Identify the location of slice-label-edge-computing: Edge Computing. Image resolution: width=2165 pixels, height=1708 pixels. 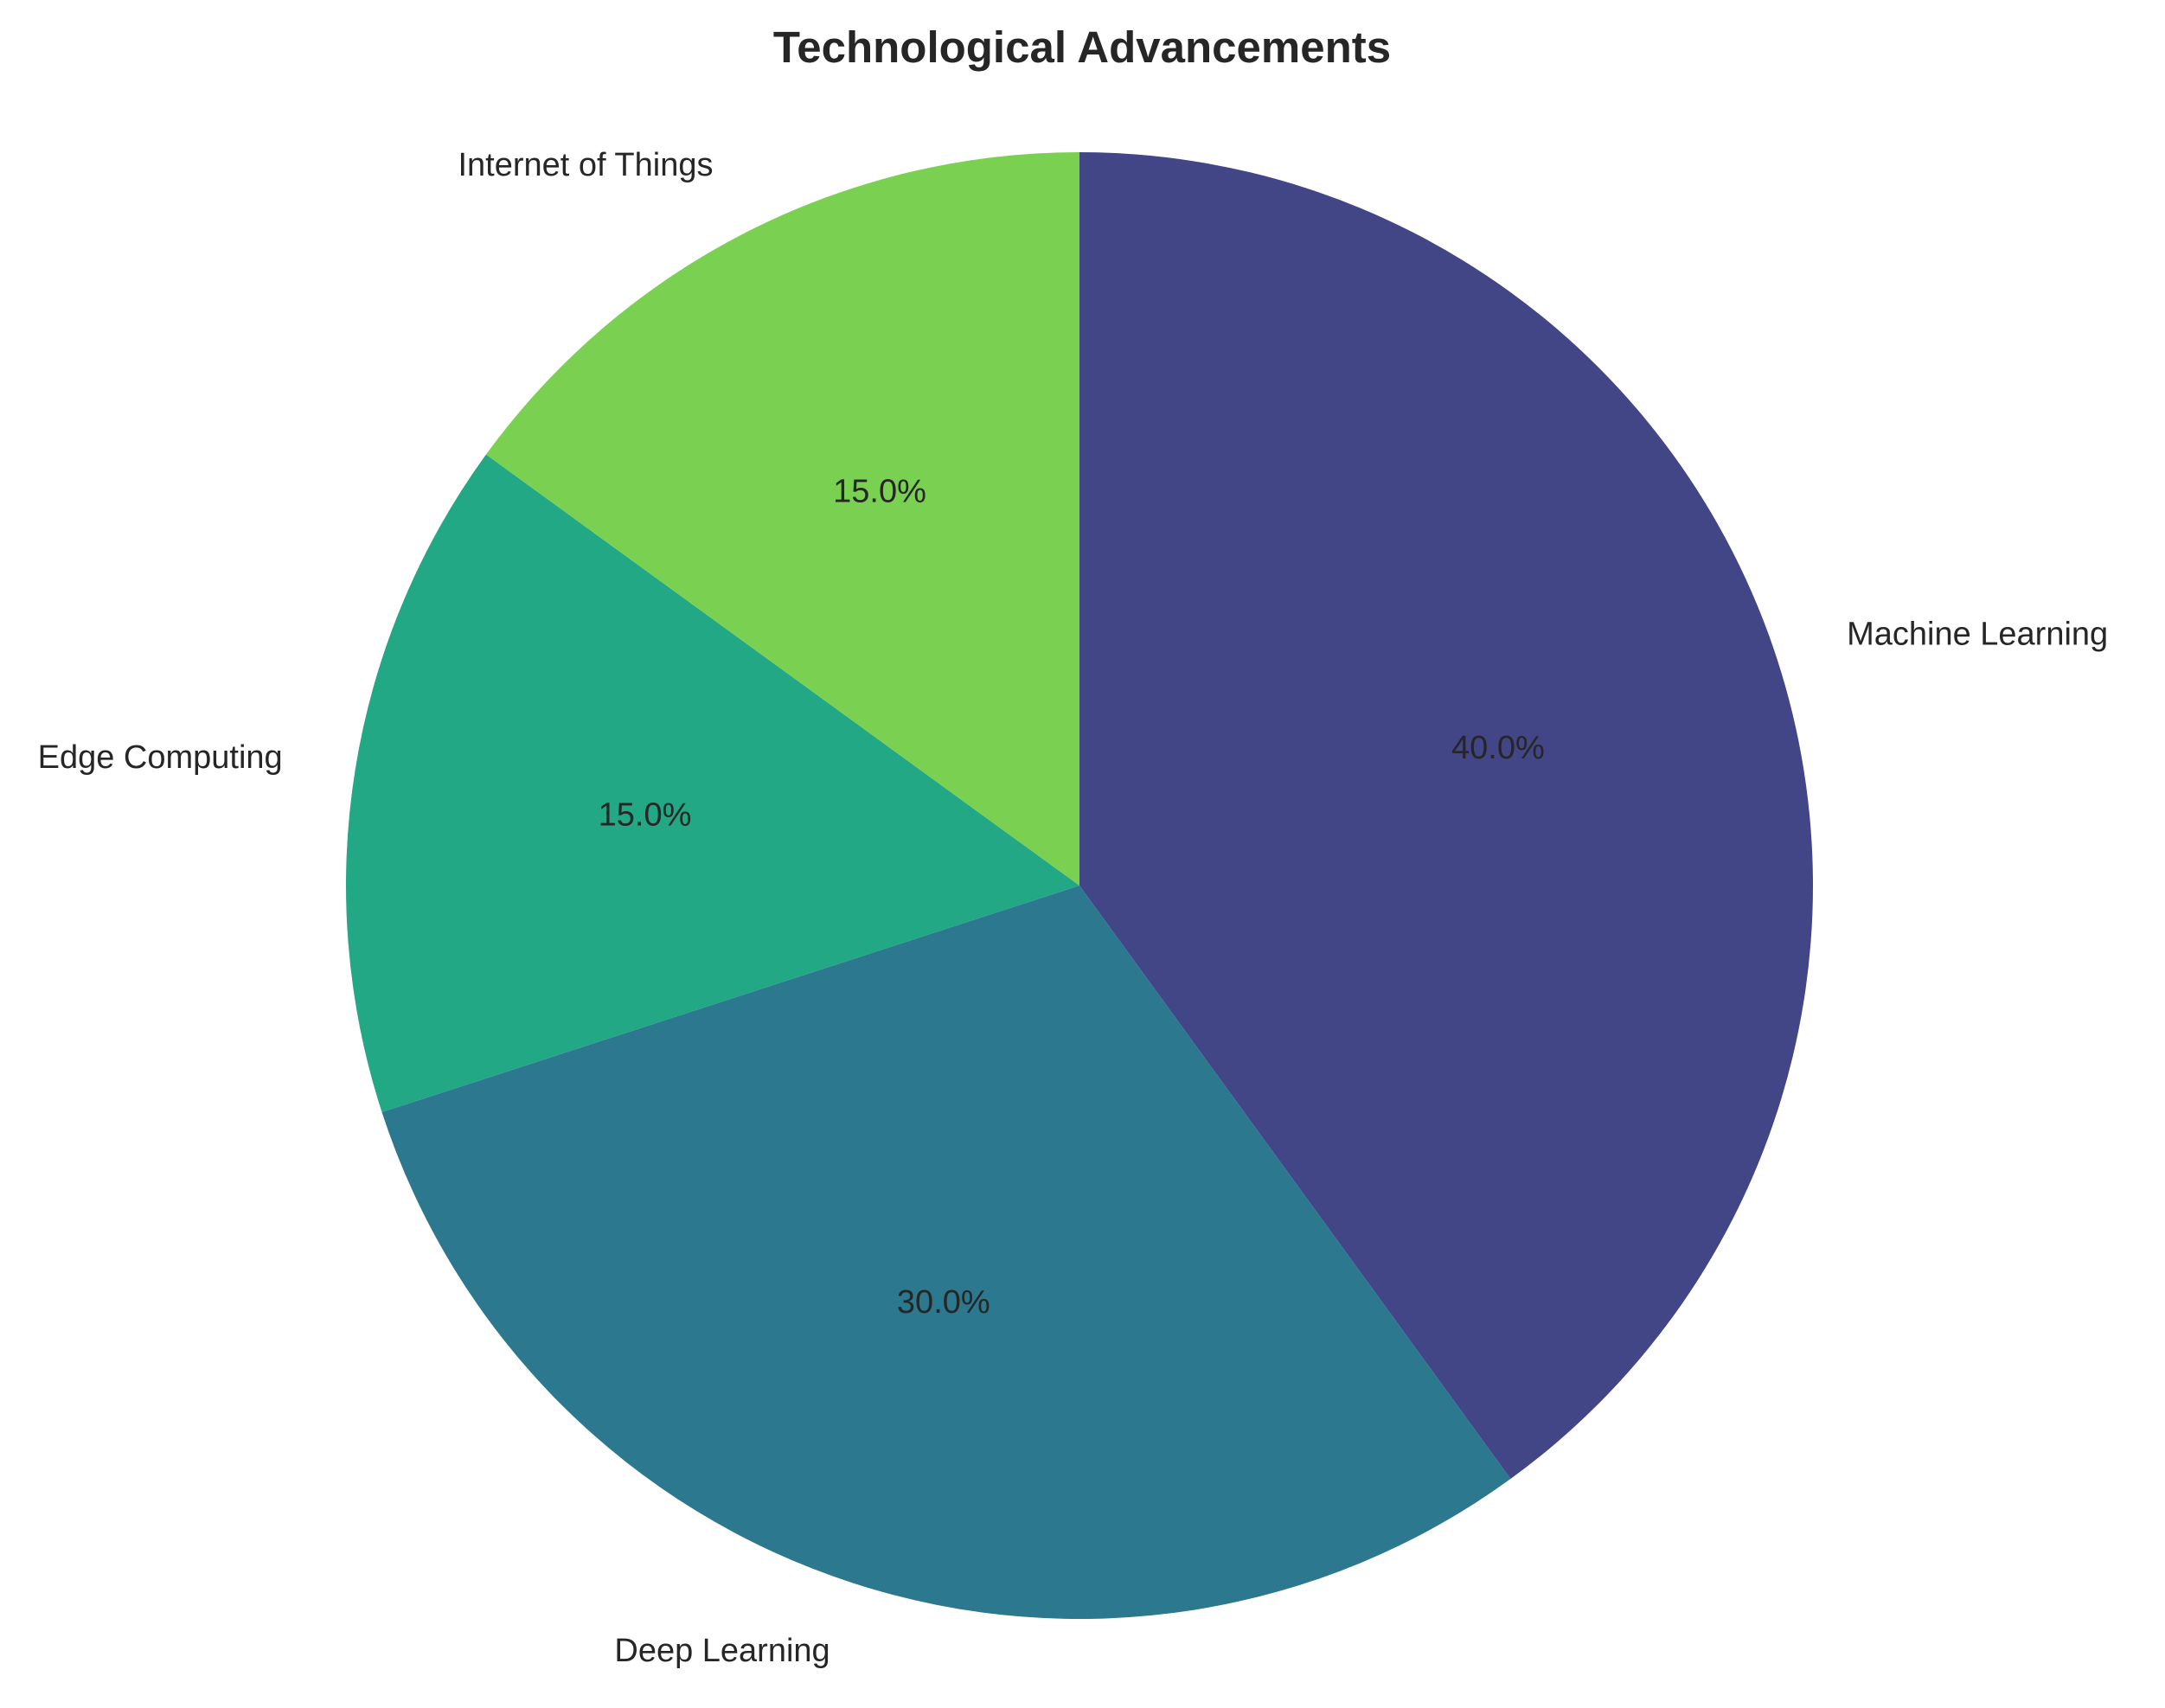
(160, 757).